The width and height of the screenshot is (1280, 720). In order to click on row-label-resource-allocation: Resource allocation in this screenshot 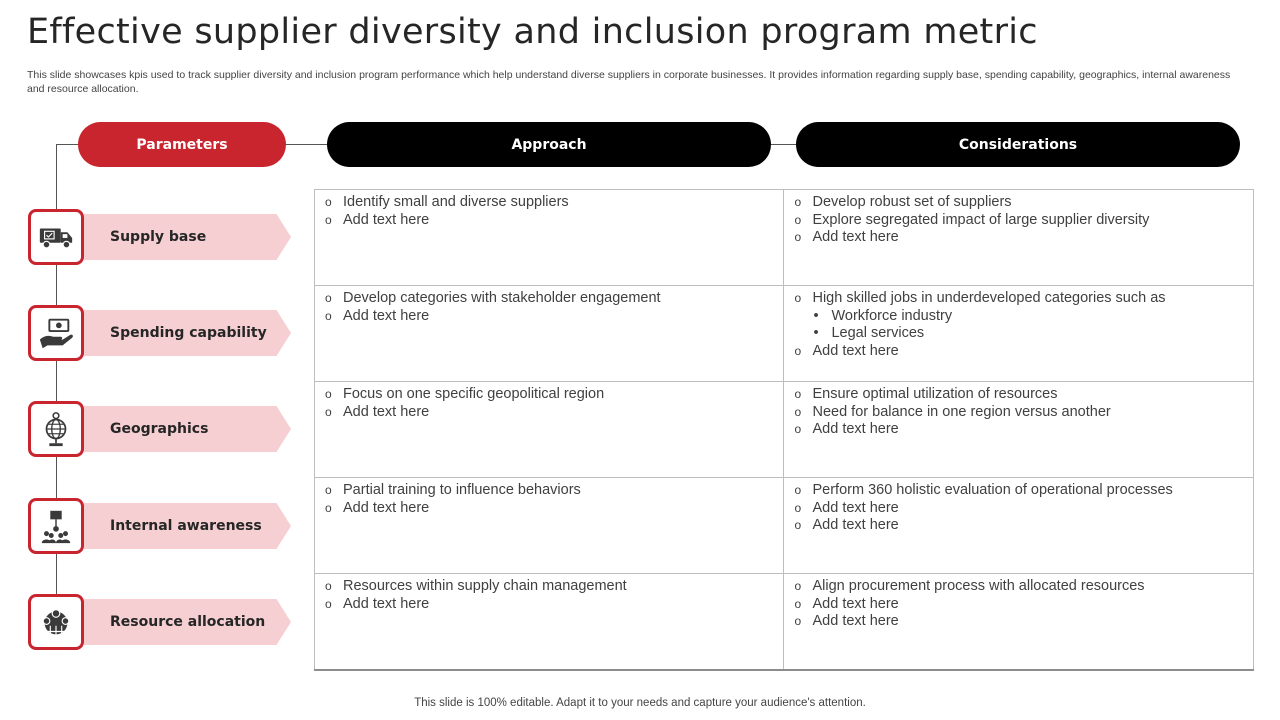, I will do `click(187, 622)`.